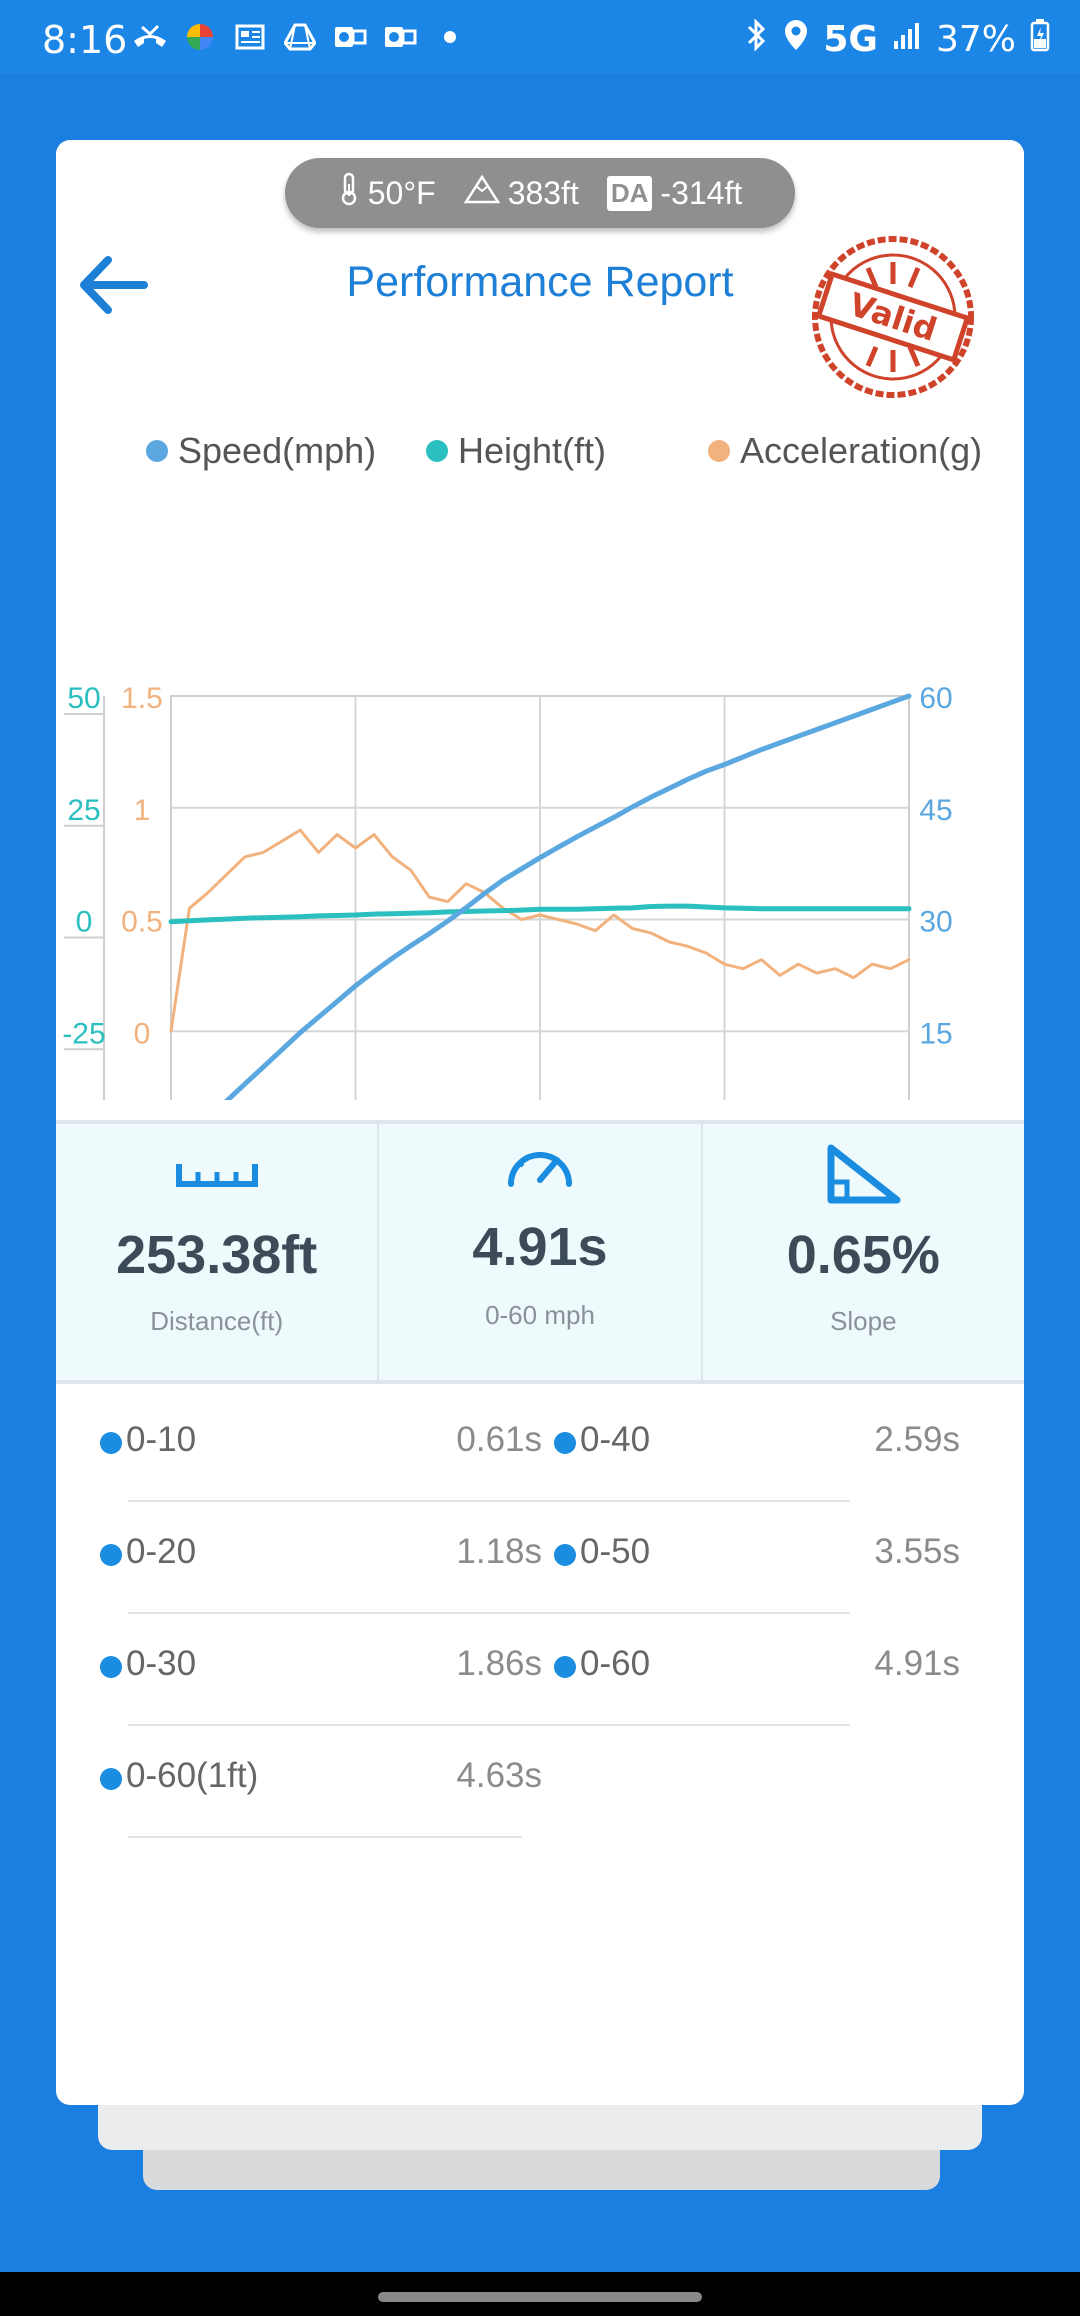  What do you see at coordinates (142, 810) in the screenshot?
I see `acceleration-axis-tick-label: 1` at bounding box center [142, 810].